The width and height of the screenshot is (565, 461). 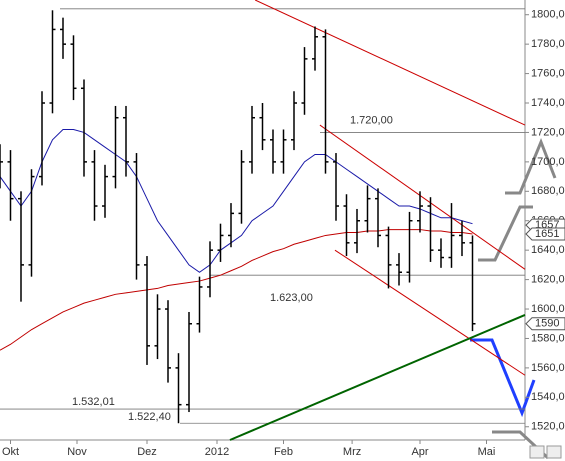 I want to click on price-tag-label: 1651, so click(x=547, y=234).